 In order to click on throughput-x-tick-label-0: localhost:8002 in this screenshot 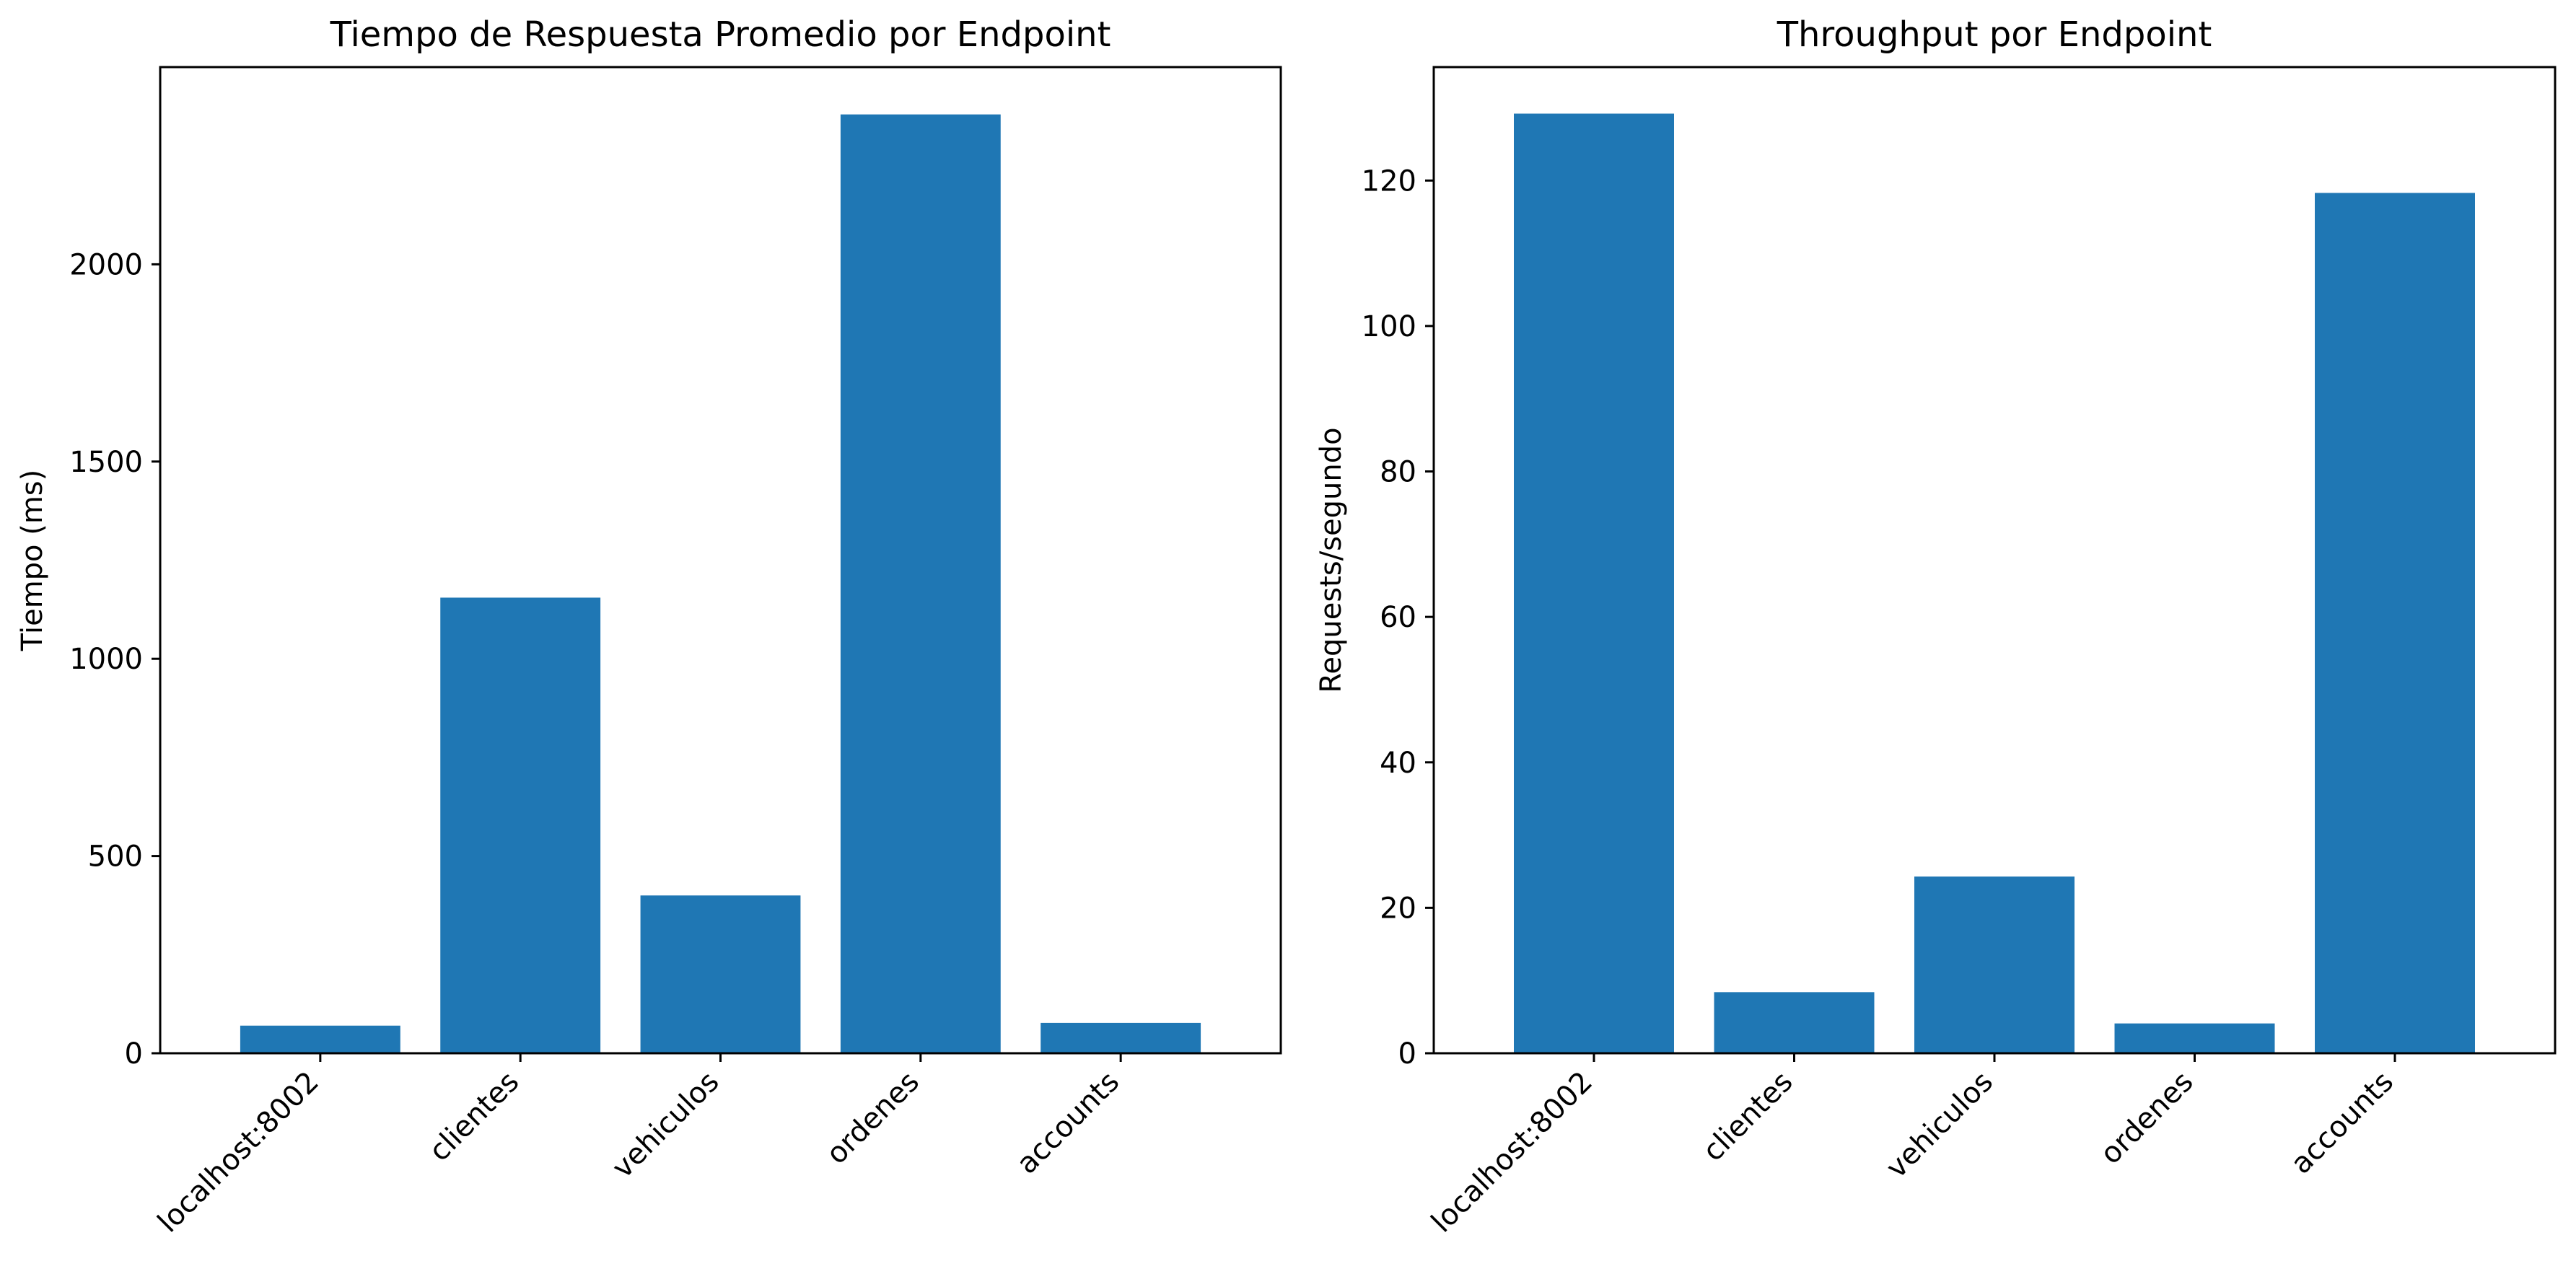, I will do `click(1512, 1153)`.